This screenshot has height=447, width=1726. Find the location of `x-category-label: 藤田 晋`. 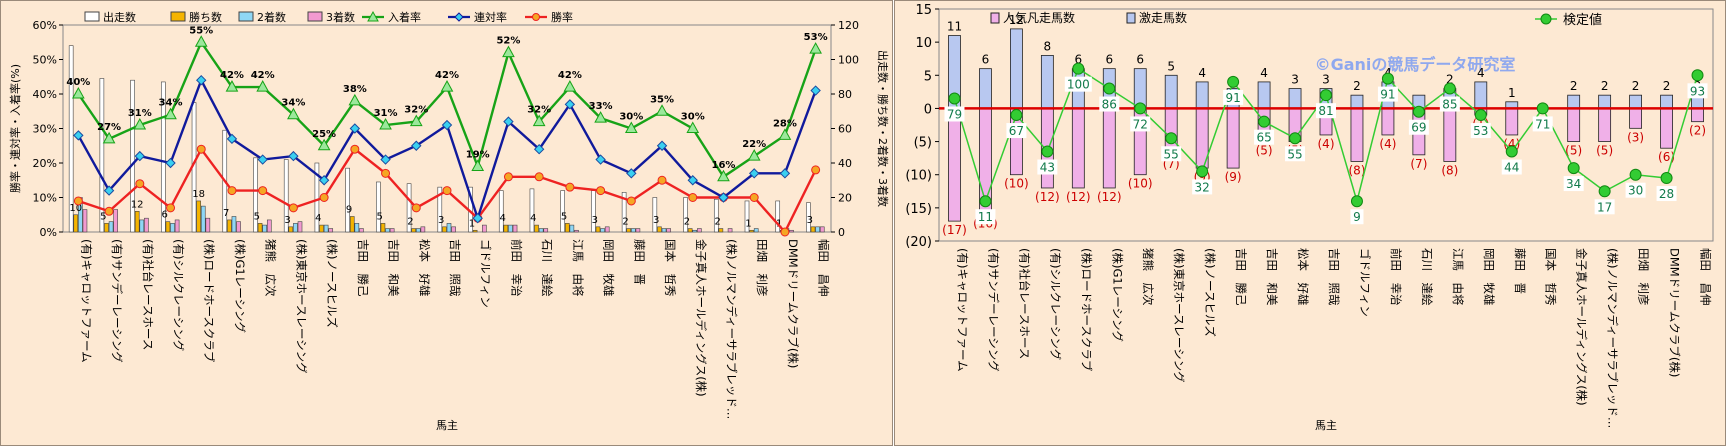

x-category-label: 藤田 晋 is located at coordinates (639, 262).